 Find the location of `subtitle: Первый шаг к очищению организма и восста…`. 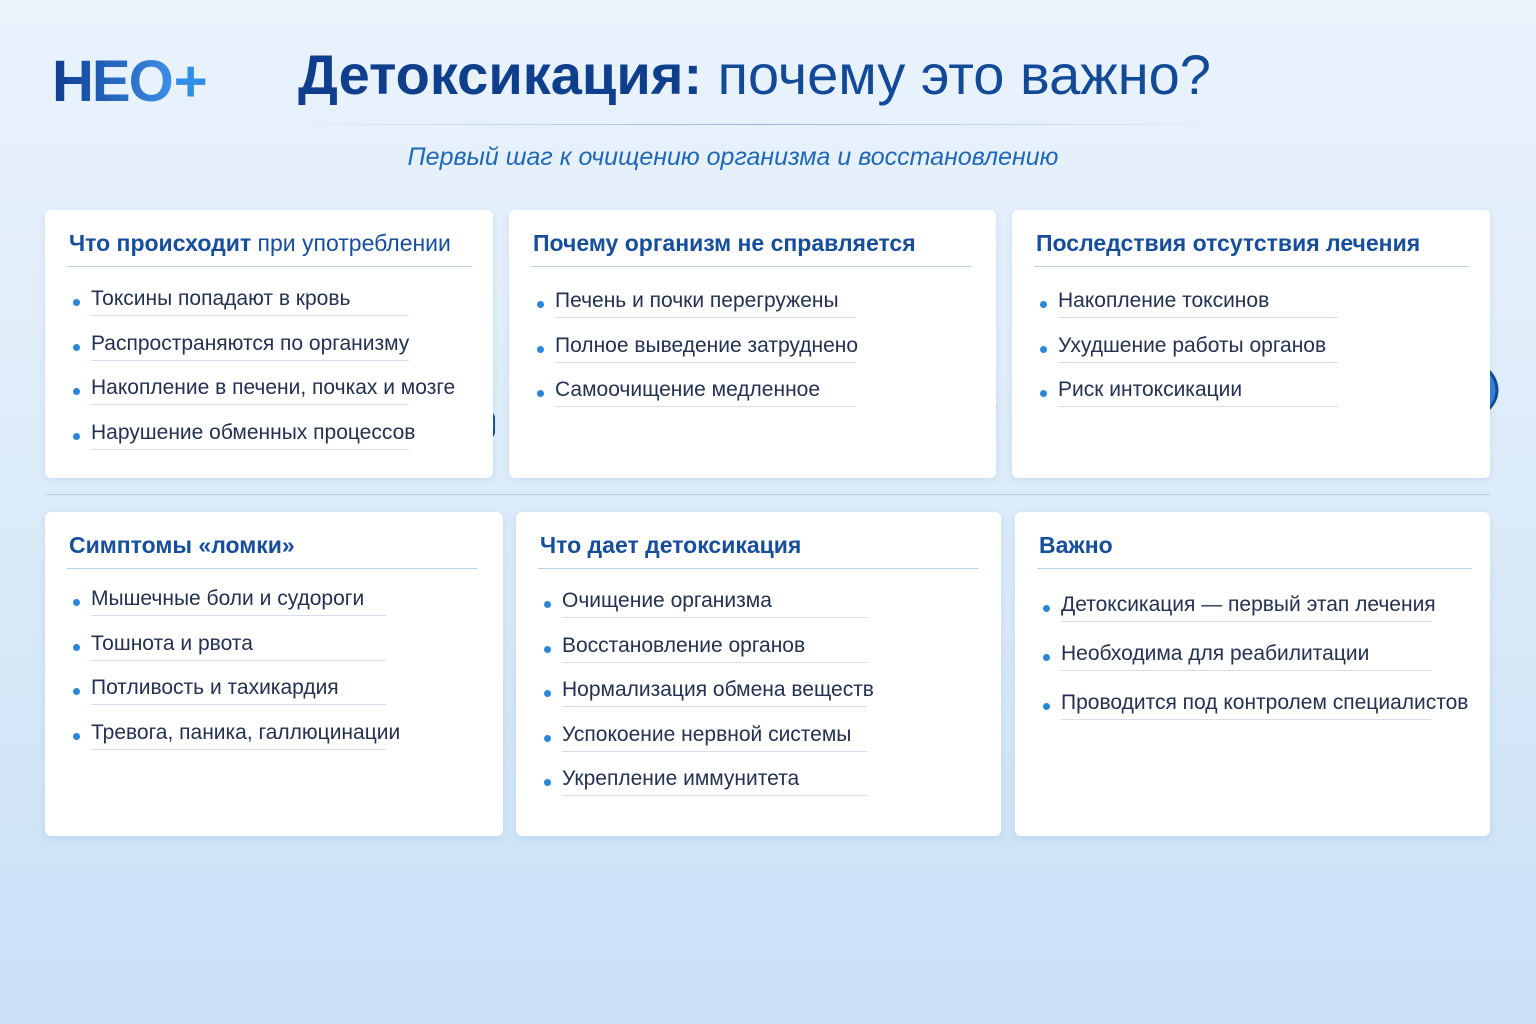

subtitle: Первый шаг к очищению организма и восста… is located at coordinates (733, 157).